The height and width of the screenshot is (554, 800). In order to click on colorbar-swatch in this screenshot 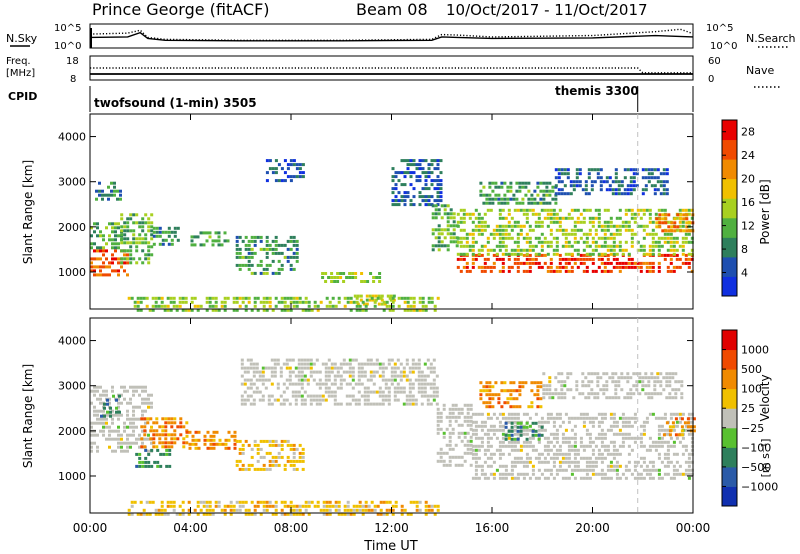, I will do `click(729, 169)`.